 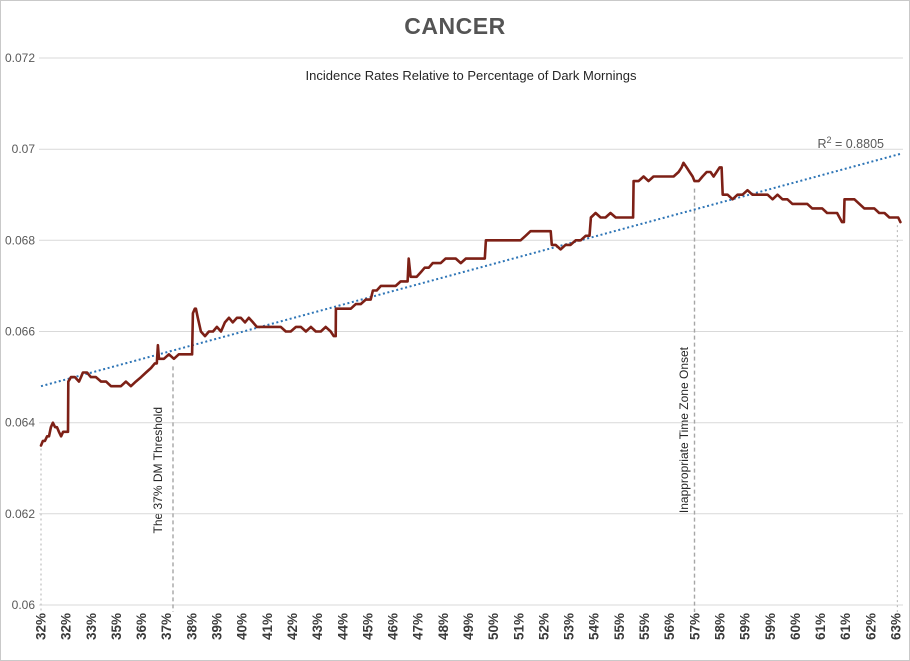 I want to click on x-tick-label: 57%, so click(x=694, y=626).